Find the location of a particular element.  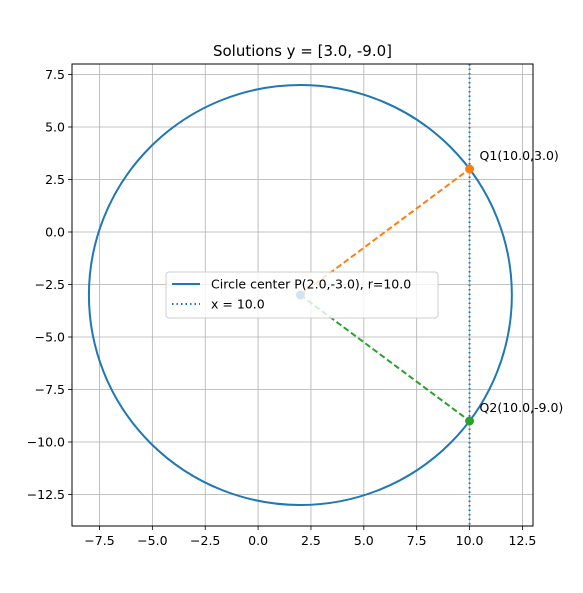

y-tick-label: 5.0 is located at coordinates (55, 127).